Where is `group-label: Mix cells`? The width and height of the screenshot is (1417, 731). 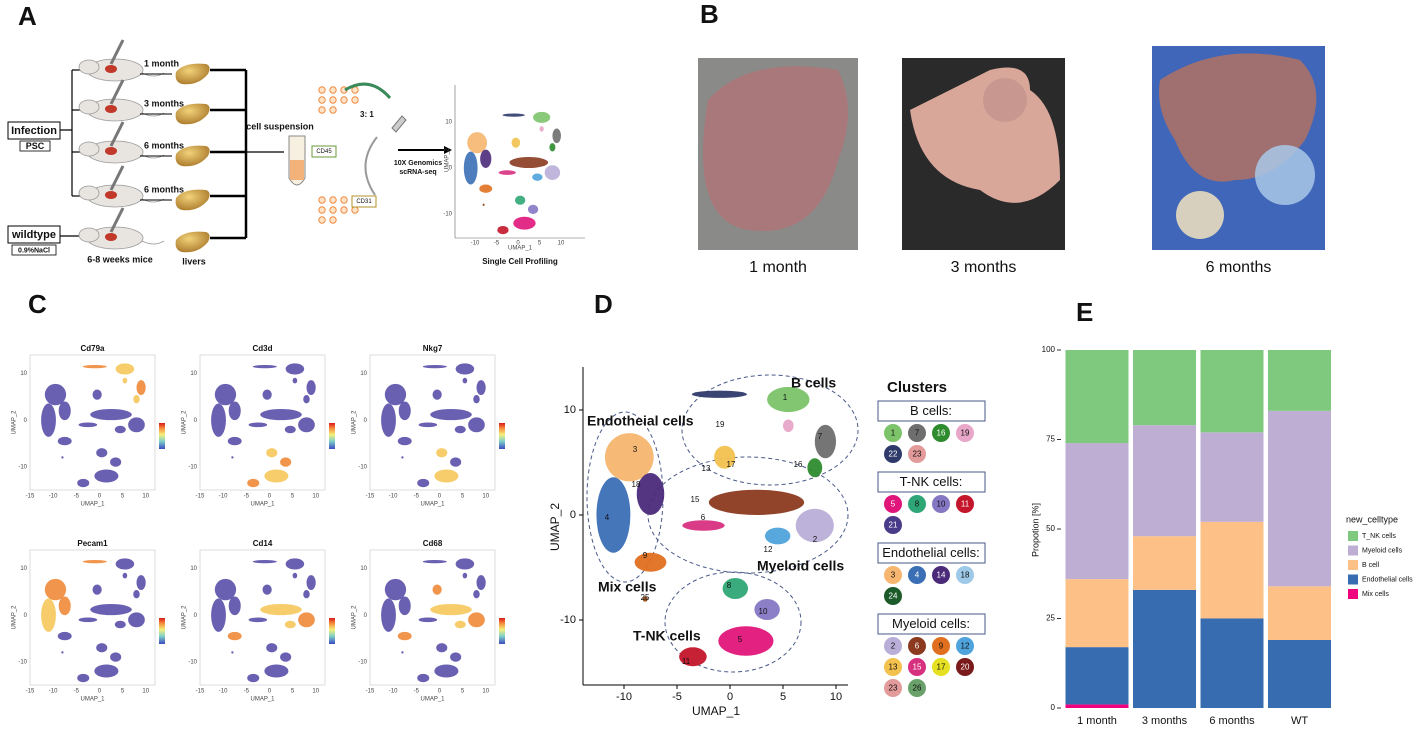 group-label: Mix cells is located at coordinates (627, 587).